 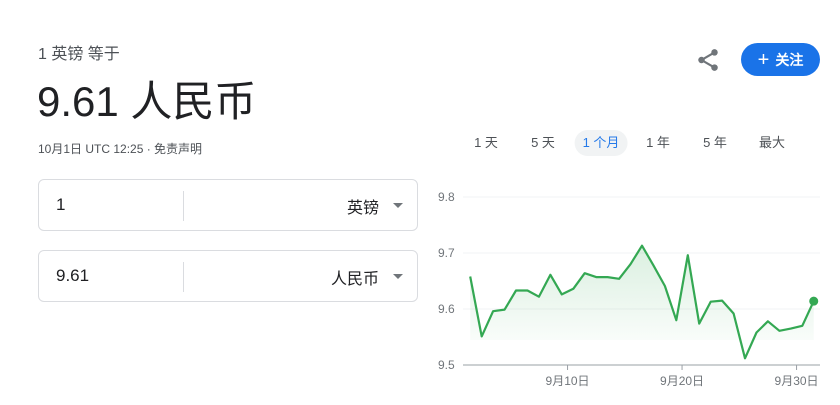 I want to click on range-tab-5d: 5 天, so click(x=543, y=142).